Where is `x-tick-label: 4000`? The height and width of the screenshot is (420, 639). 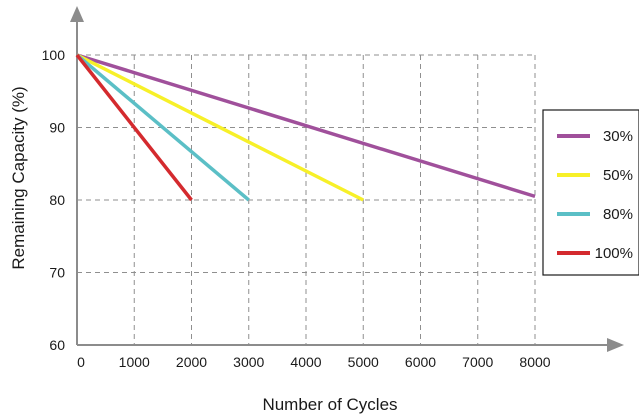
x-tick-label: 4000 is located at coordinates (305, 362).